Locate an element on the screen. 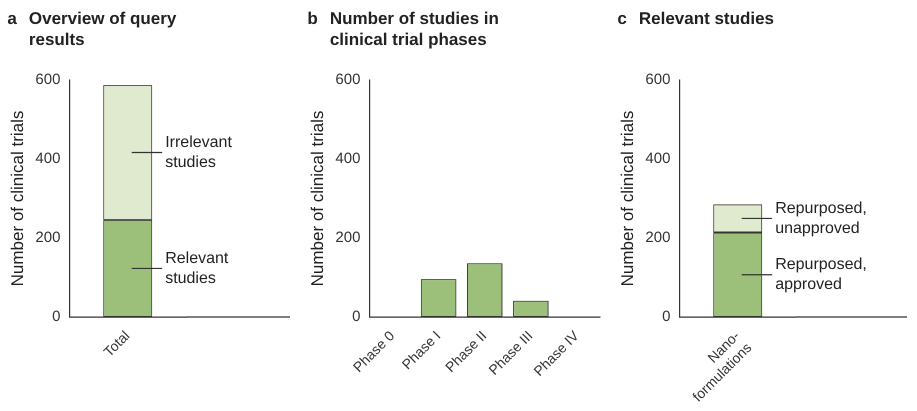 This screenshot has height=411, width=917. chart-title: Overview of query results is located at coordinates (103, 29).